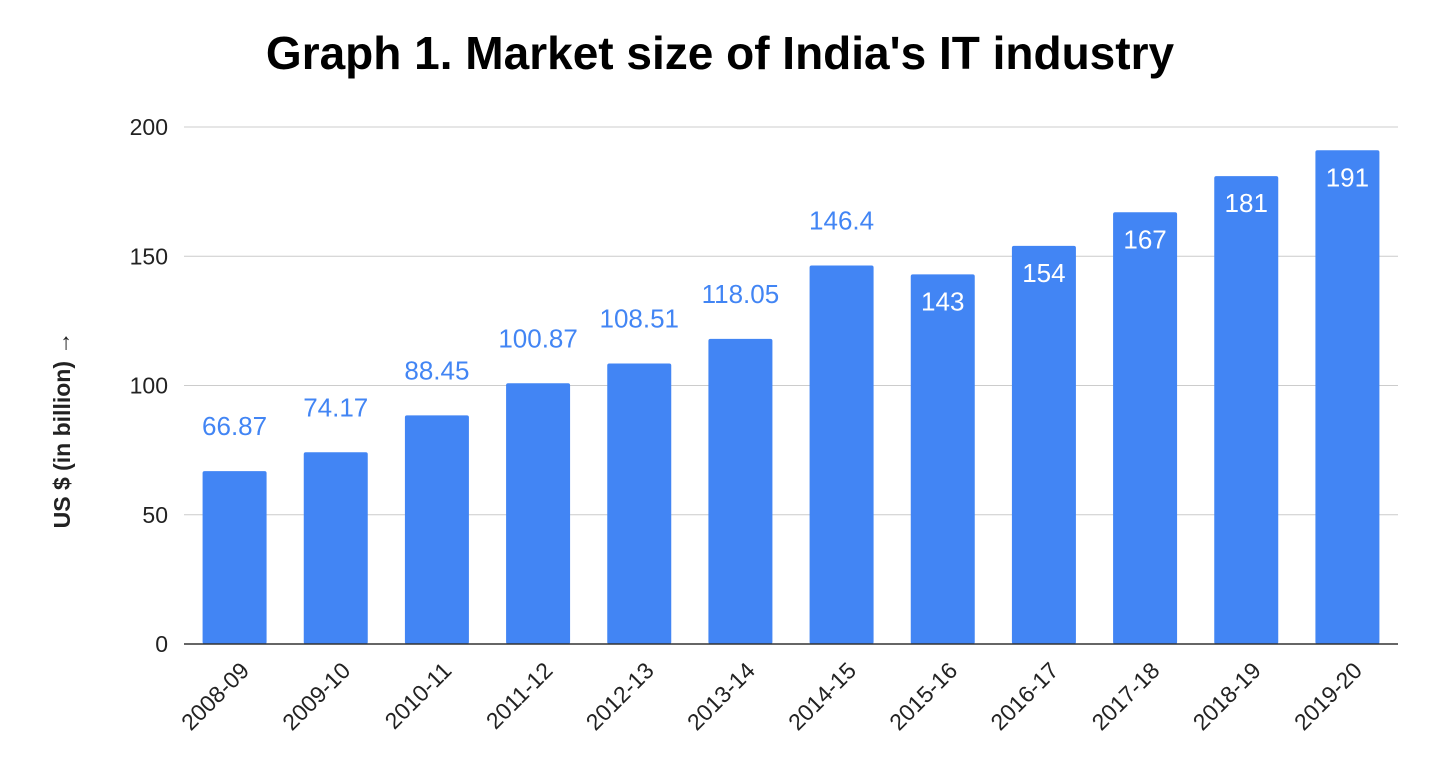 The height and width of the screenshot is (782, 1440). I want to click on data-label: 167, so click(1144, 239).